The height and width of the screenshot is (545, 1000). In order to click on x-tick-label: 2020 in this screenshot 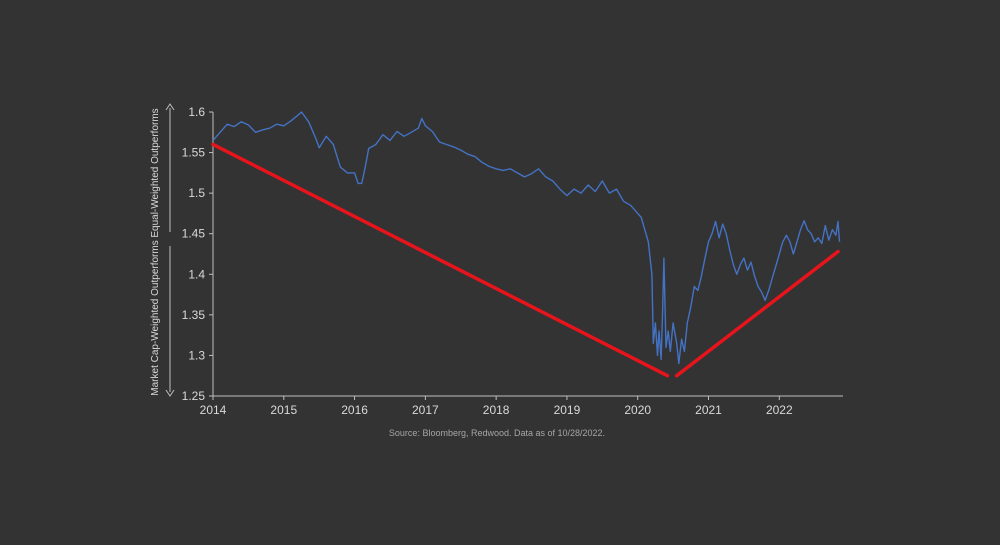, I will do `click(637, 410)`.